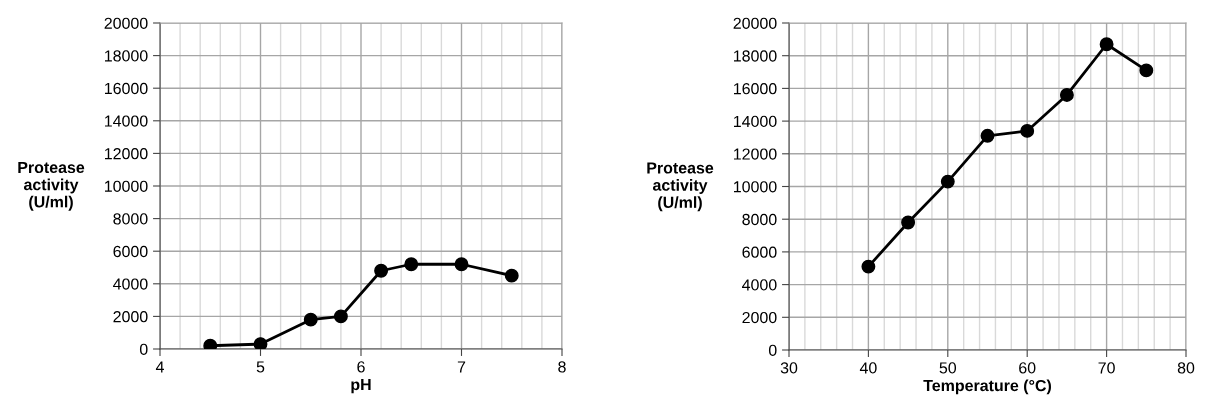  Describe the element at coordinates (361, 367) in the screenshot. I see `x-tick-label: 6` at that location.